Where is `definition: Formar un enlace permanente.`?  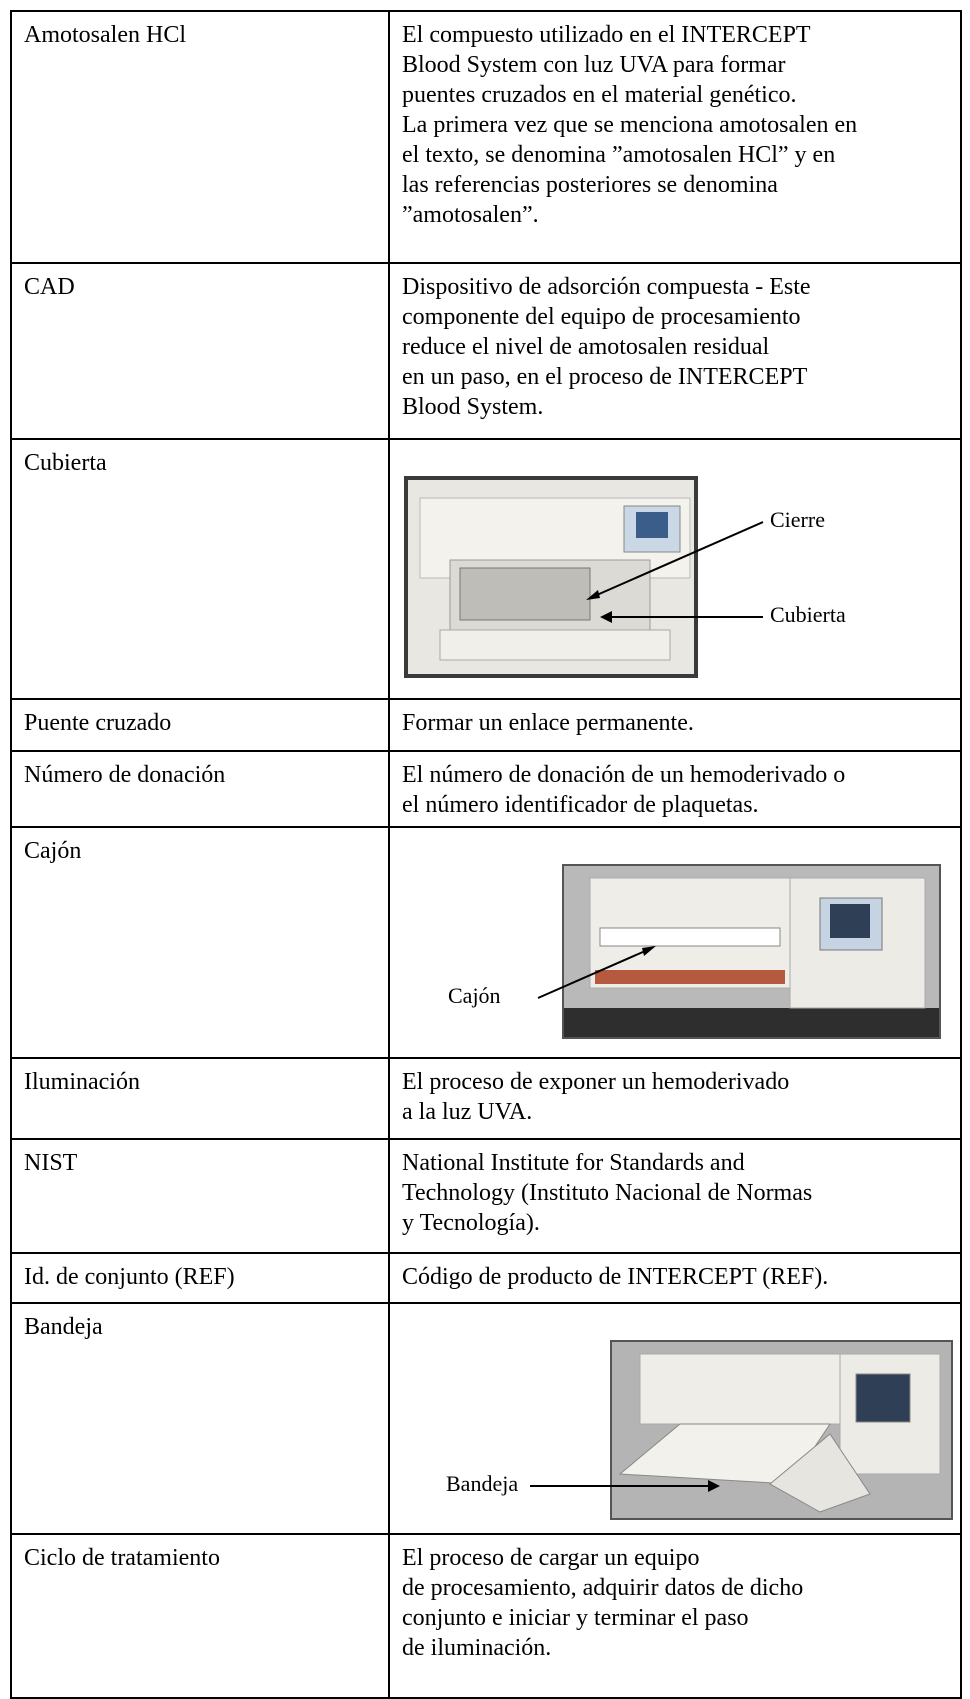
definition: Formar un enlace permanente. is located at coordinates (675, 725).